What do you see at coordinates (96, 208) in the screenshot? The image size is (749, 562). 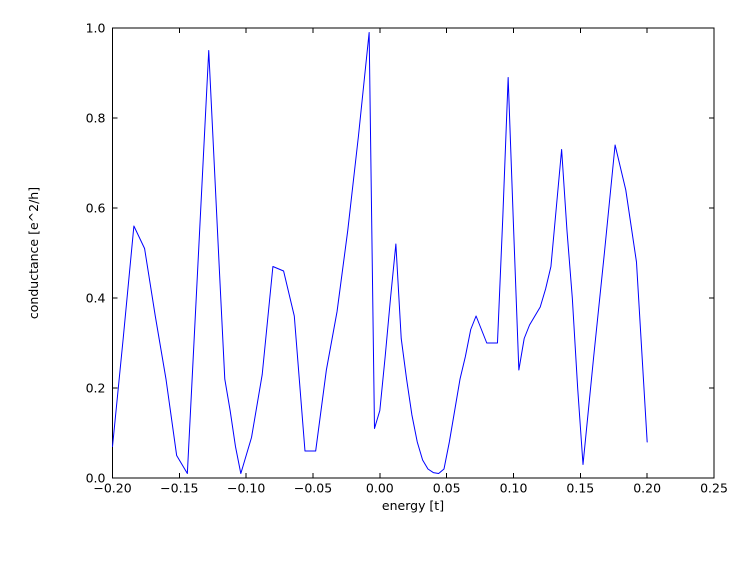 I see `y-tick-label: 0.6` at bounding box center [96, 208].